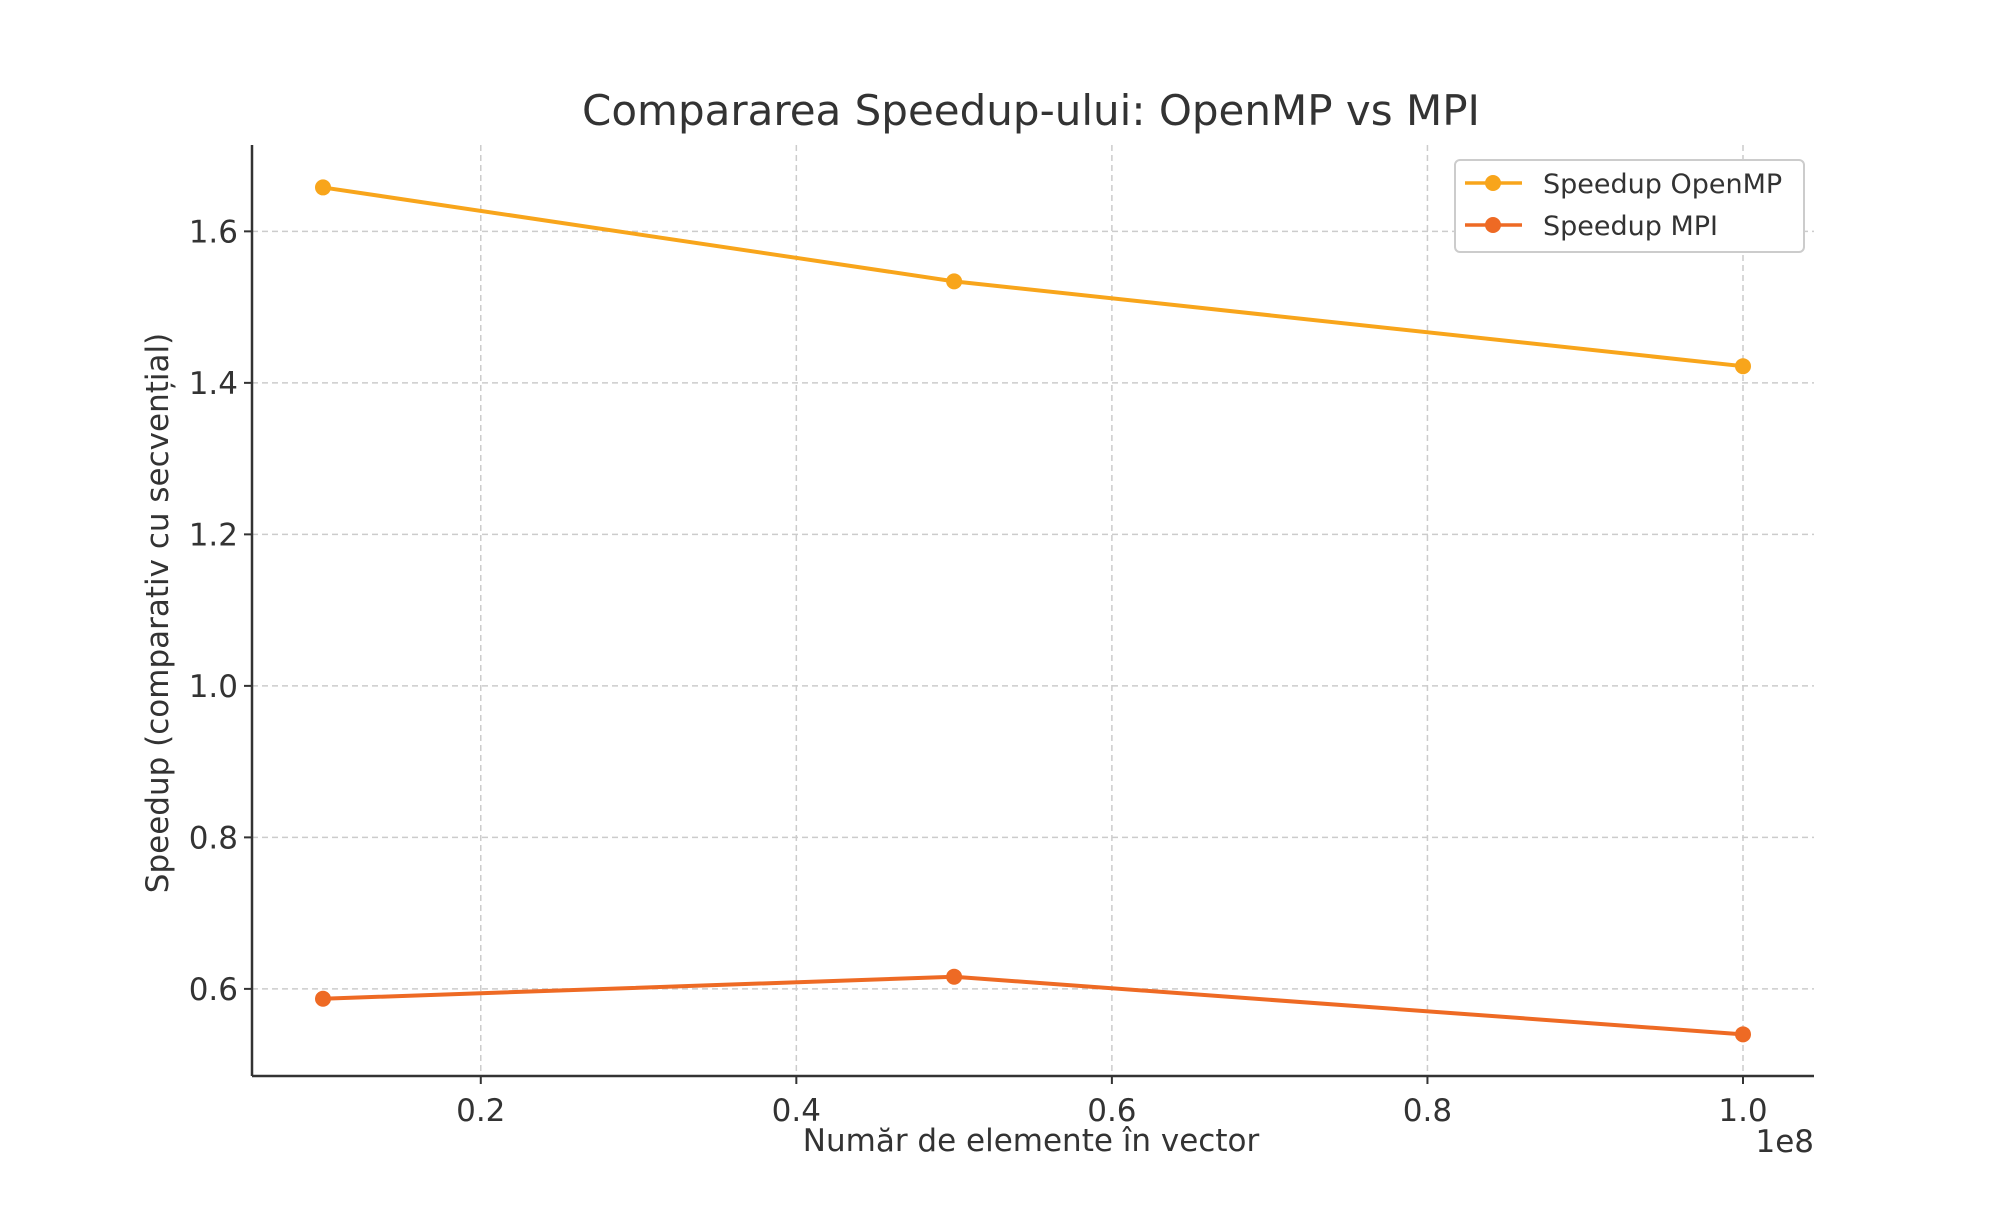  Describe the element at coordinates (1031, 1141) in the screenshot. I see `x-axis-title: Număr de elemente în vector` at that location.